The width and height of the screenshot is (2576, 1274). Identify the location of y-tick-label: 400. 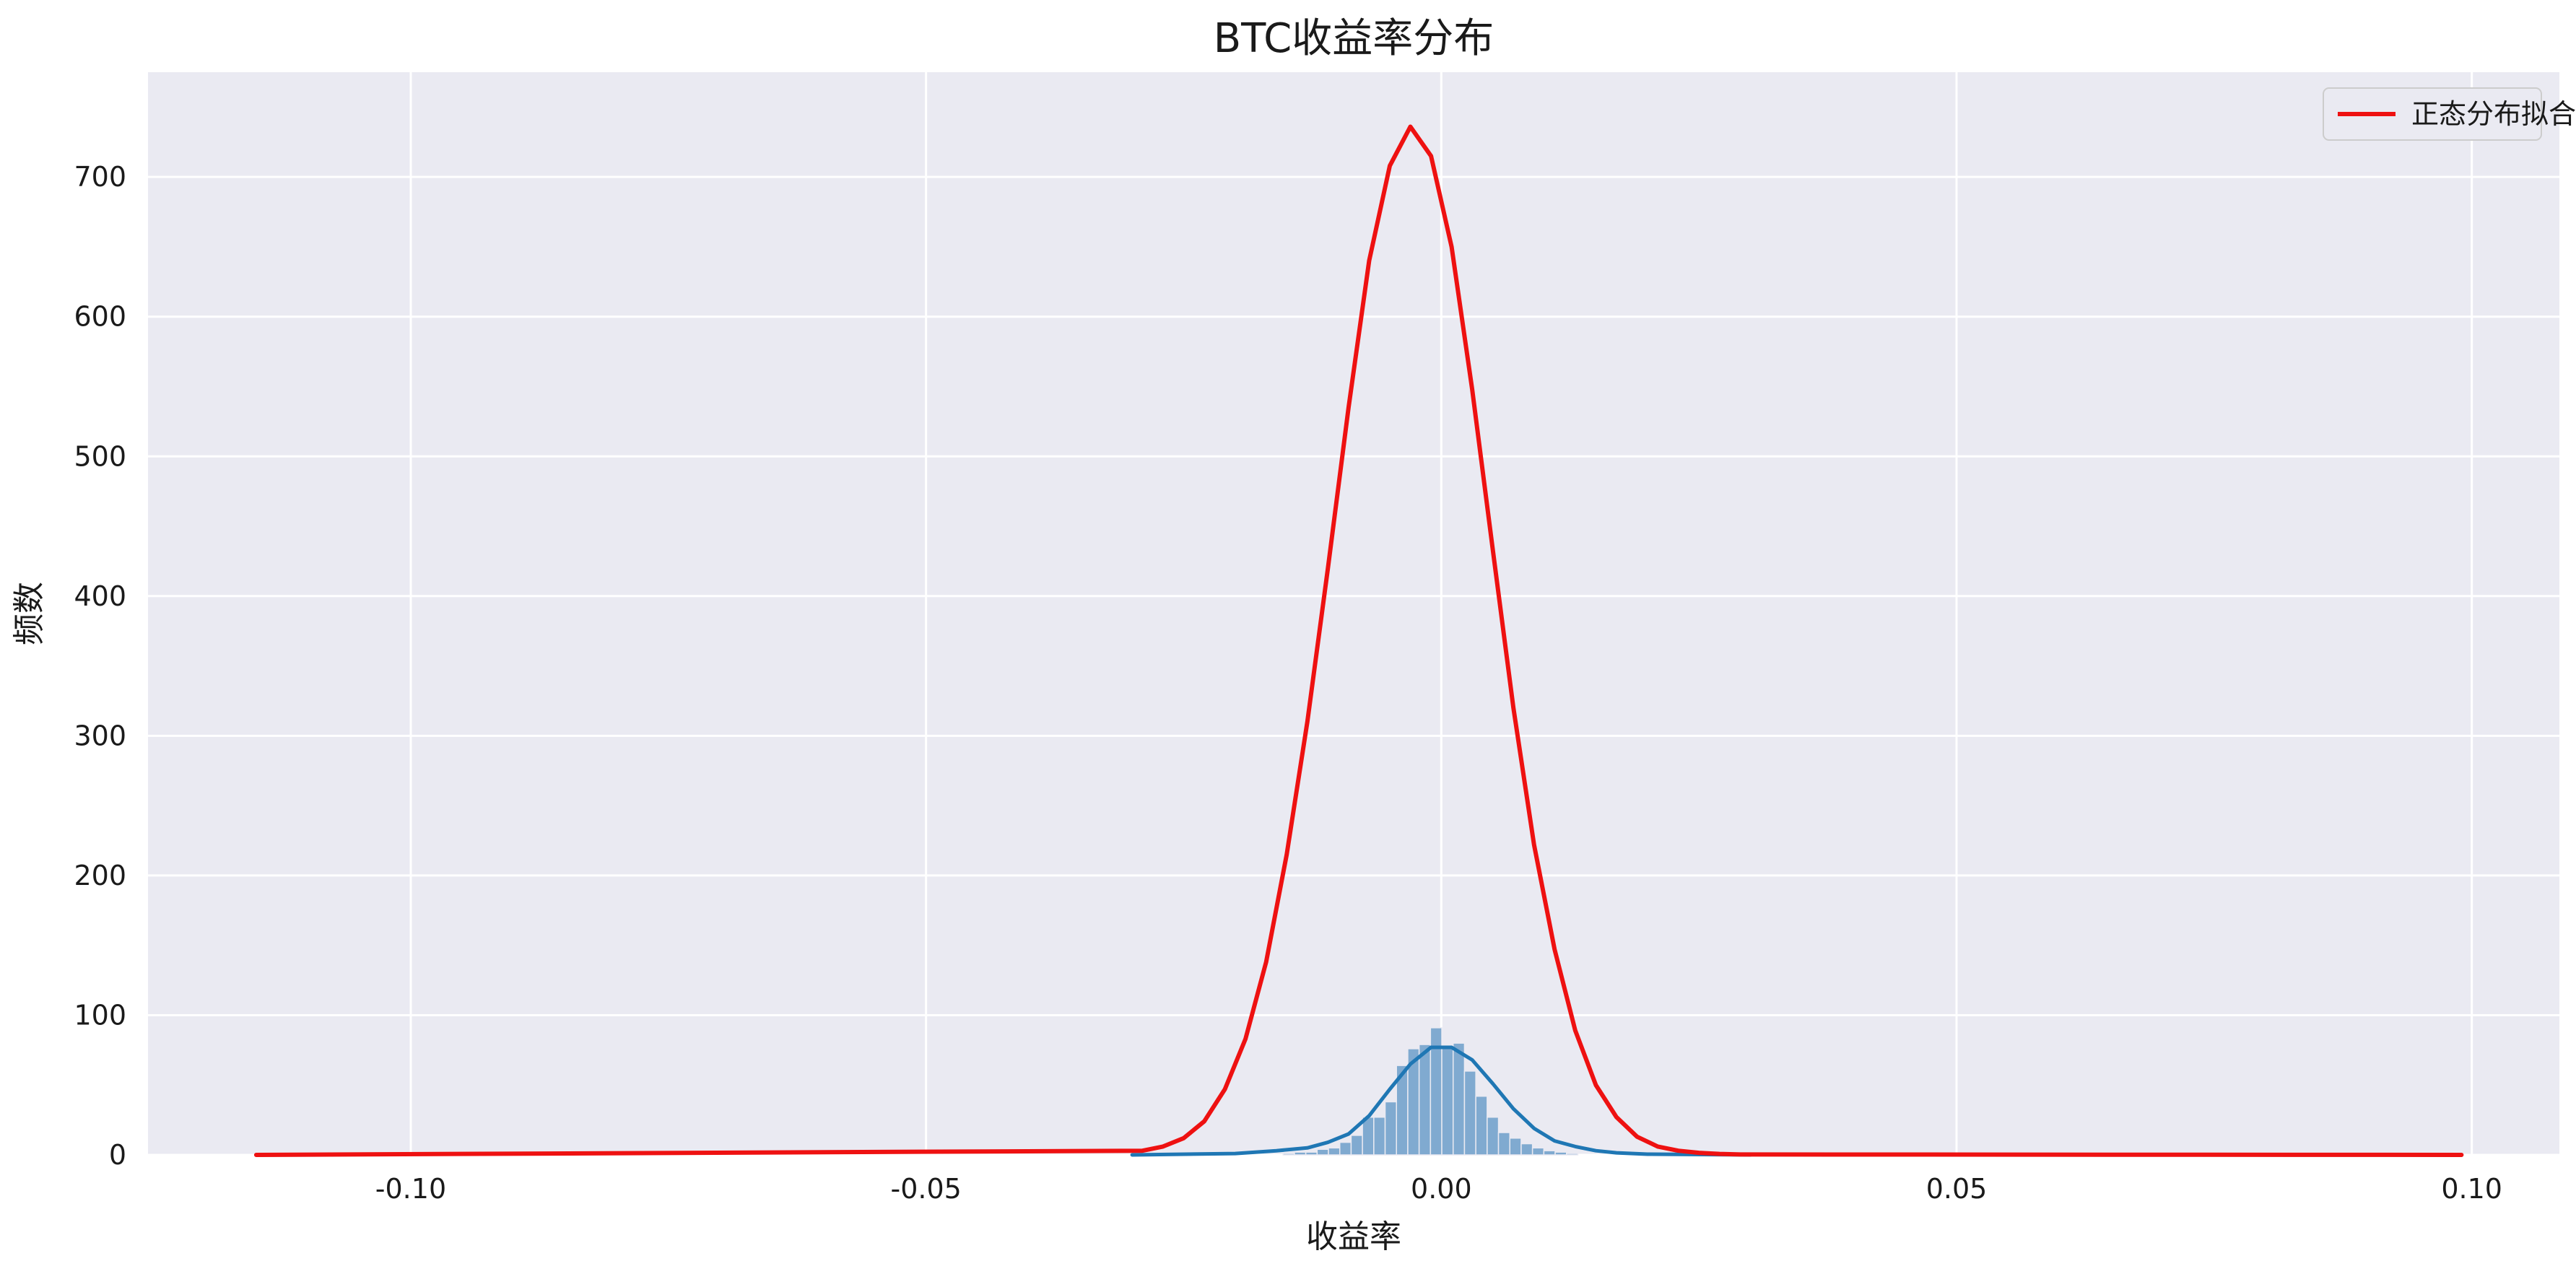
(100, 596).